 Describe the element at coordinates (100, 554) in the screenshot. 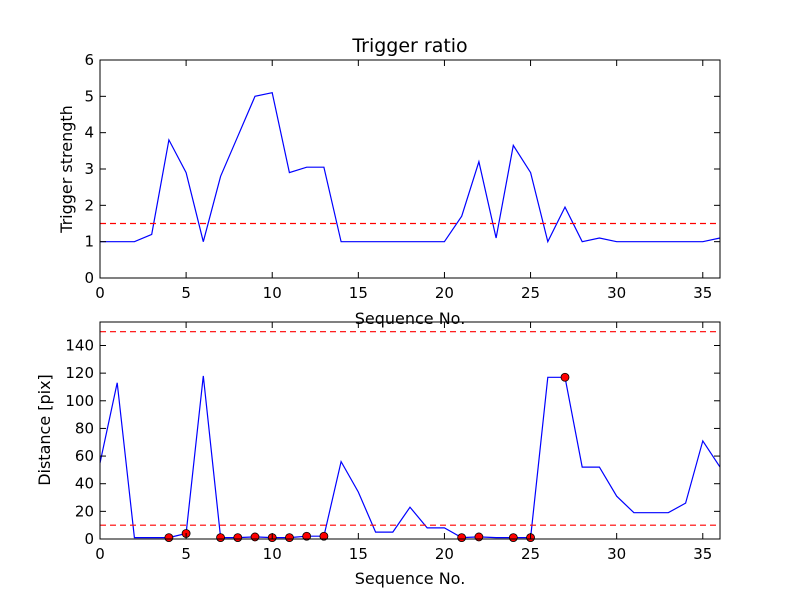

I see `bottom-x-tick-label: 0` at that location.